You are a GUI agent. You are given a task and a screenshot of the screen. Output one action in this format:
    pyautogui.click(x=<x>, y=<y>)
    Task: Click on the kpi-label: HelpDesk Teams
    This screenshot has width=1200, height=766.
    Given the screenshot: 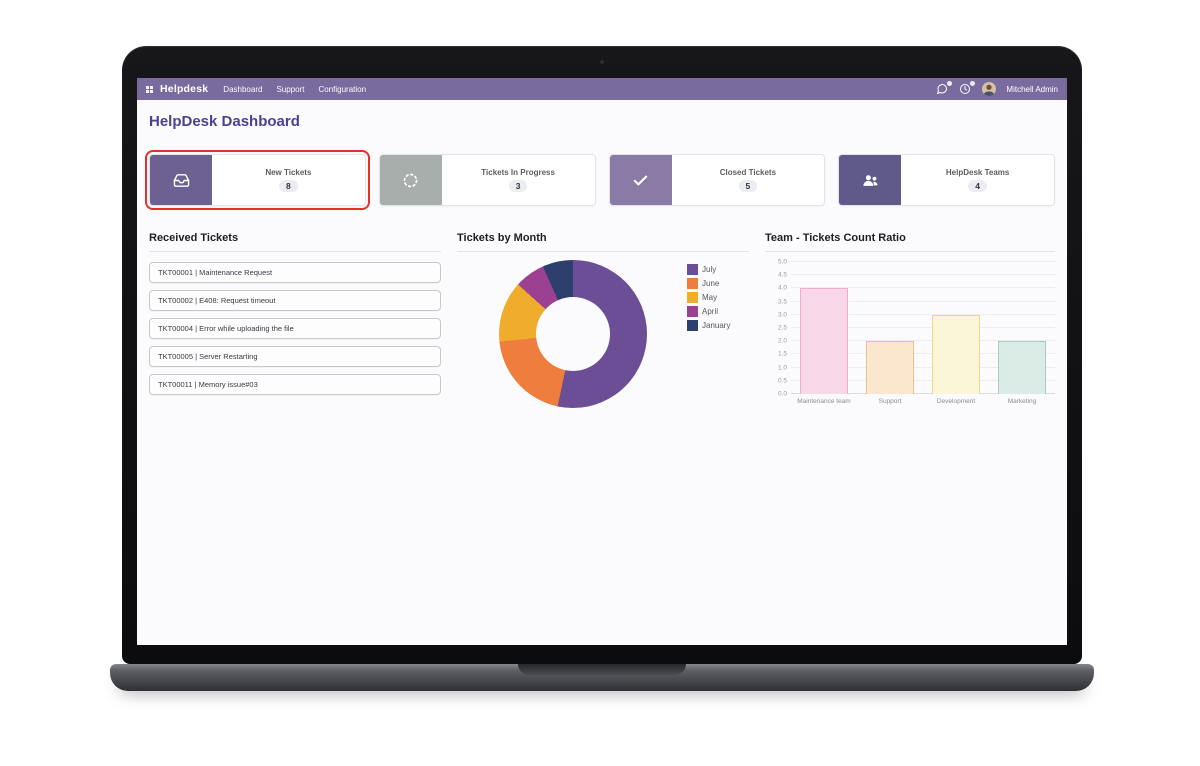 What is the action you would take?
    pyautogui.click(x=977, y=172)
    